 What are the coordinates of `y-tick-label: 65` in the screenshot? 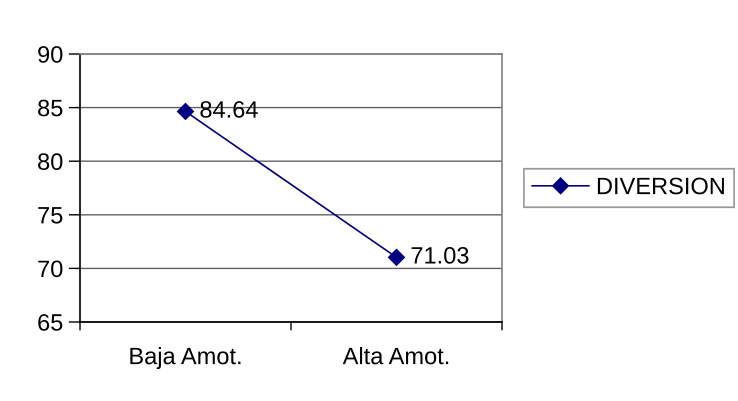 It's located at (50, 322).